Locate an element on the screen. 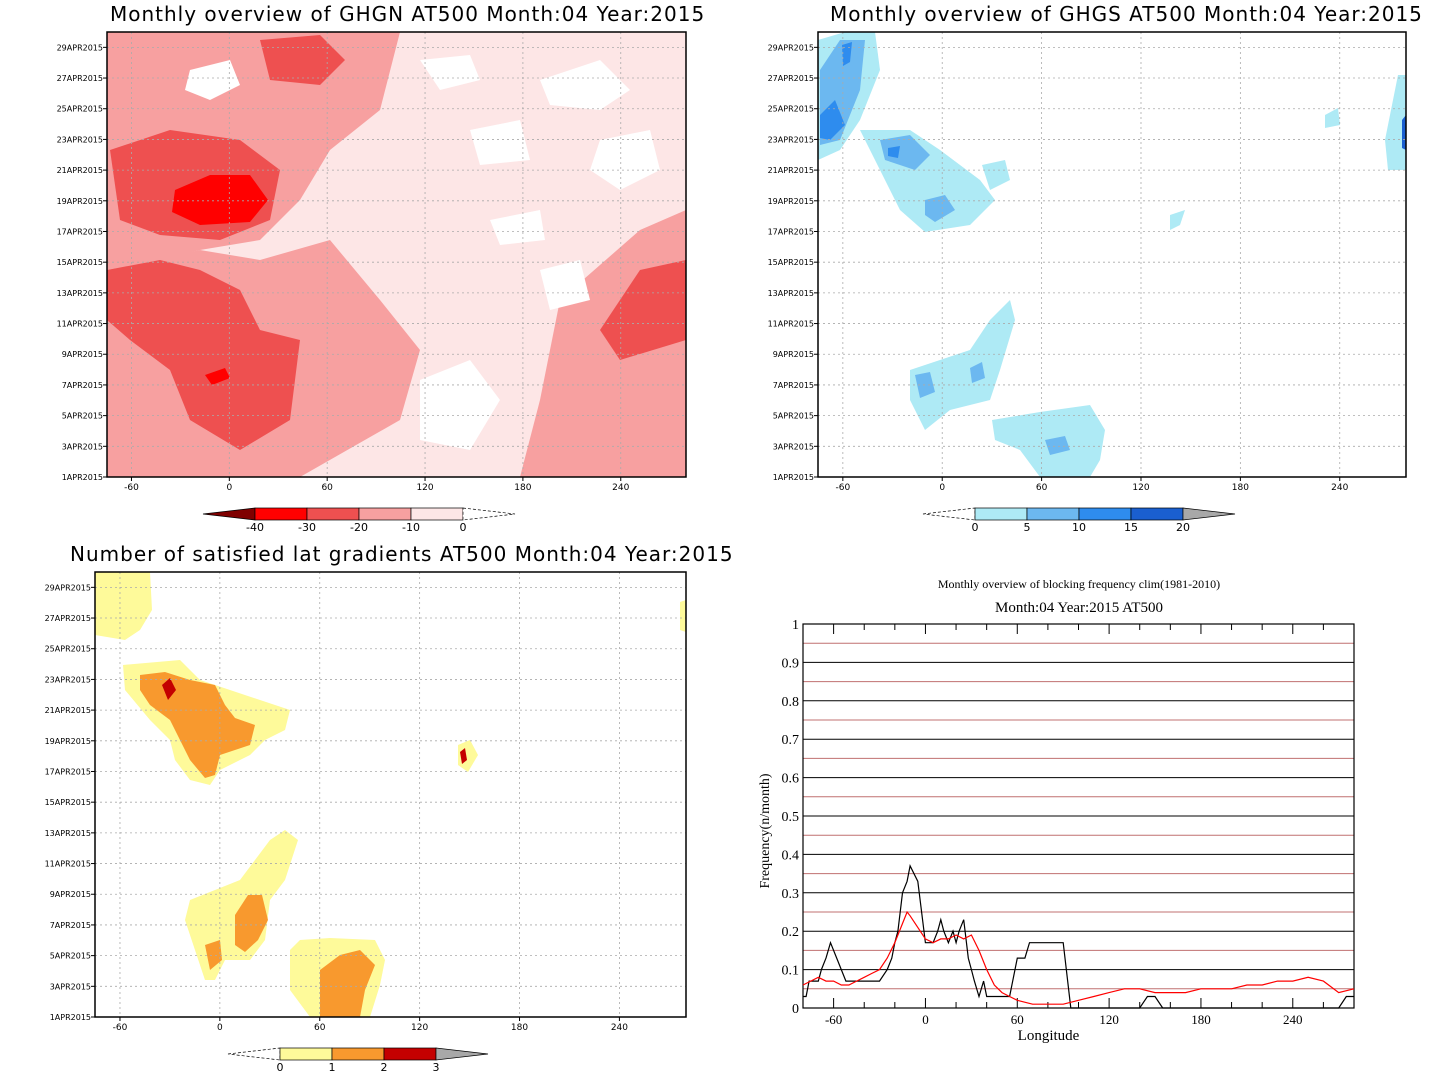  x-axis-label: Longitude is located at coordinates (1049, 1036).